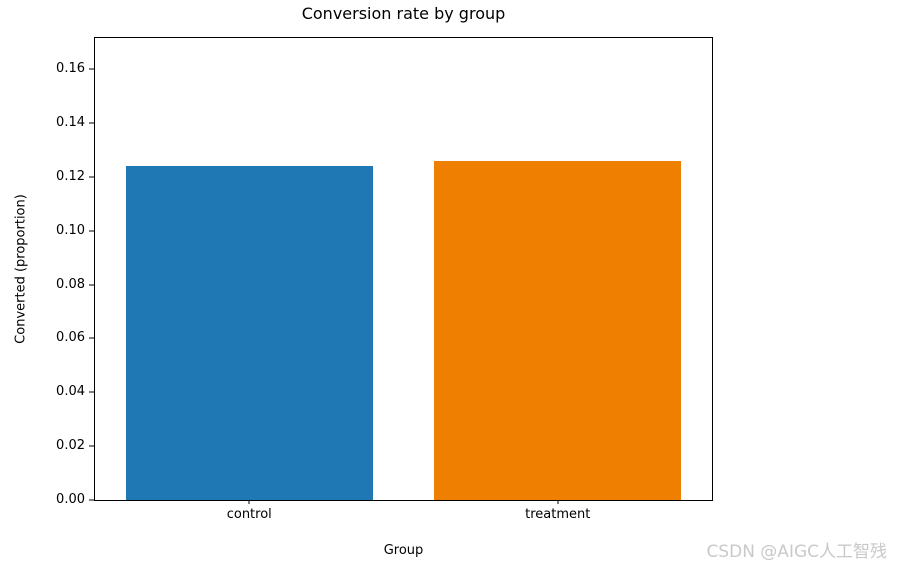 The width and height of the screenshot is (899, 566). Describe the element at coordinates (403, 550) in the screenshot. I see `x-axis-label: Group` at that location.